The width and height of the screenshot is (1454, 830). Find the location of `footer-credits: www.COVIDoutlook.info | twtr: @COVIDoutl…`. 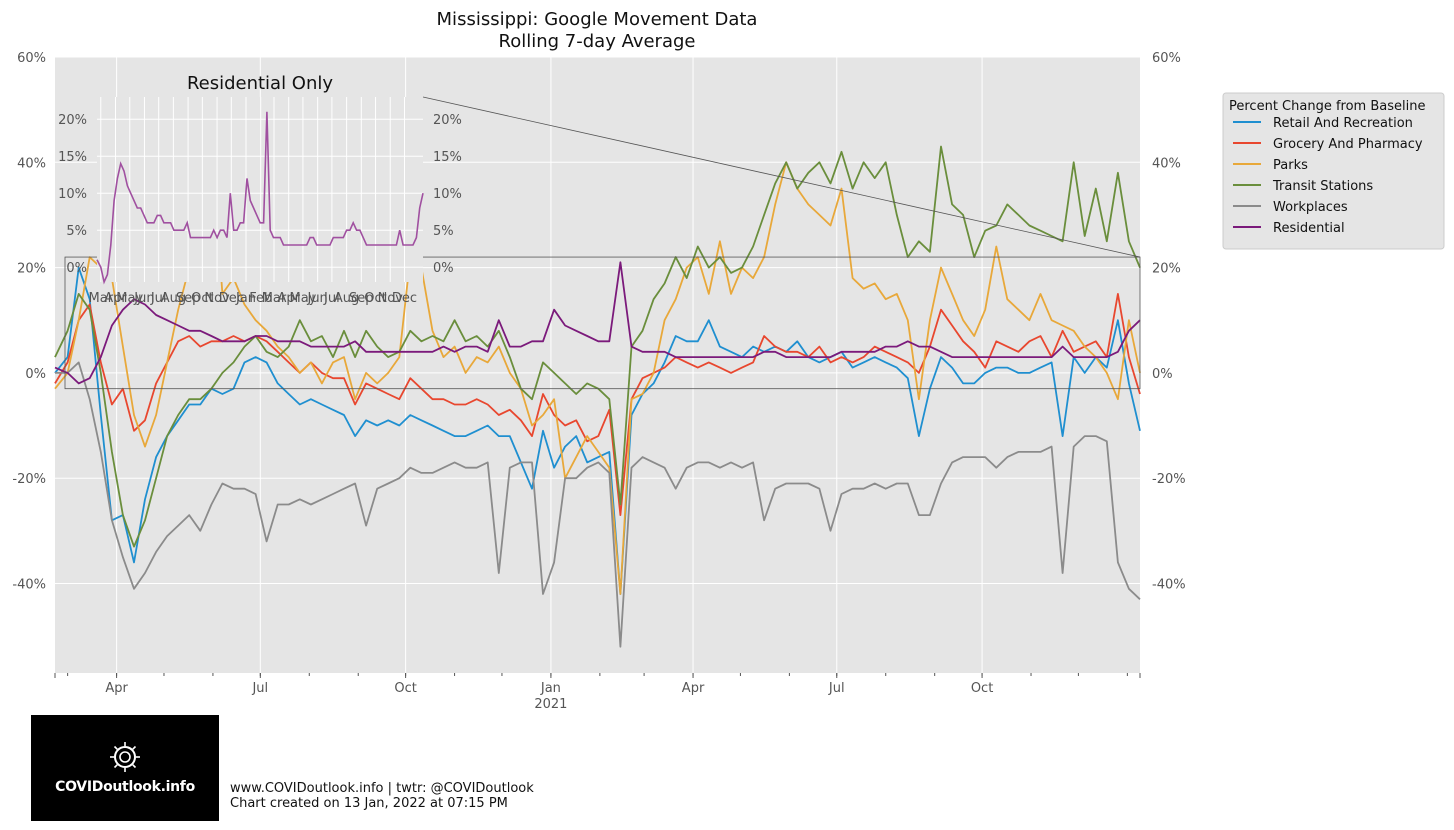

footer-credits: www.COVIDoutlook.info | twtr: @COVIDoutl… is located at coordinates (382, 788).